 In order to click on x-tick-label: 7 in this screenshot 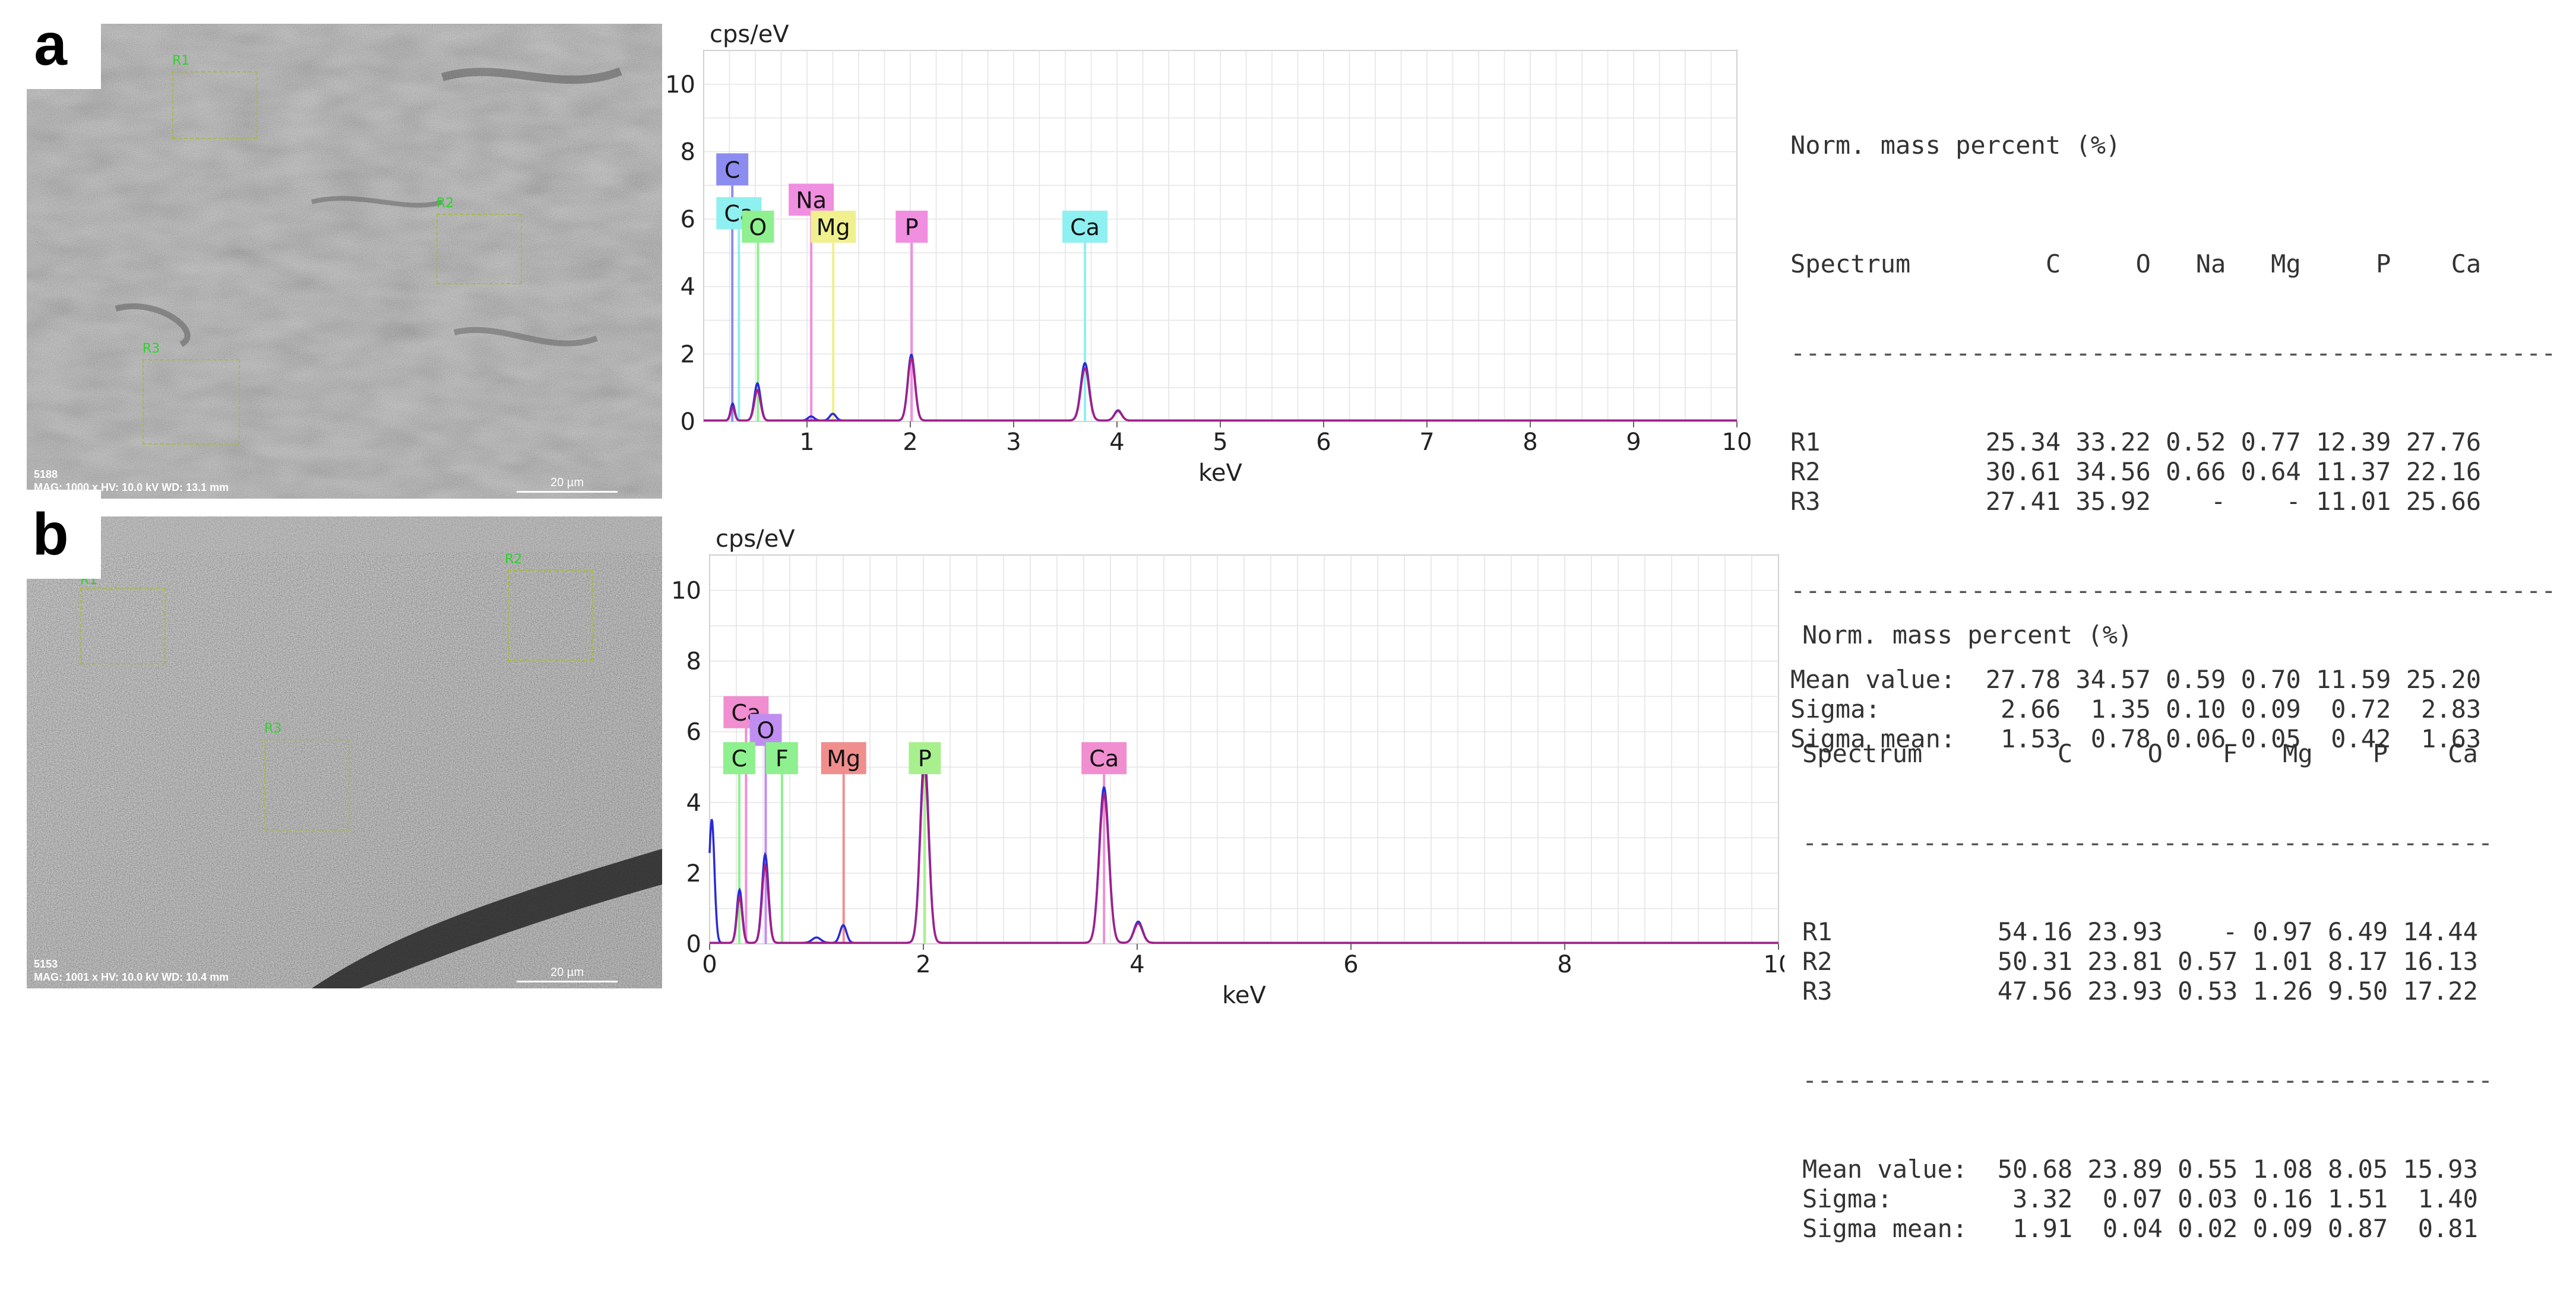, I will do `click(1426, 443)`.